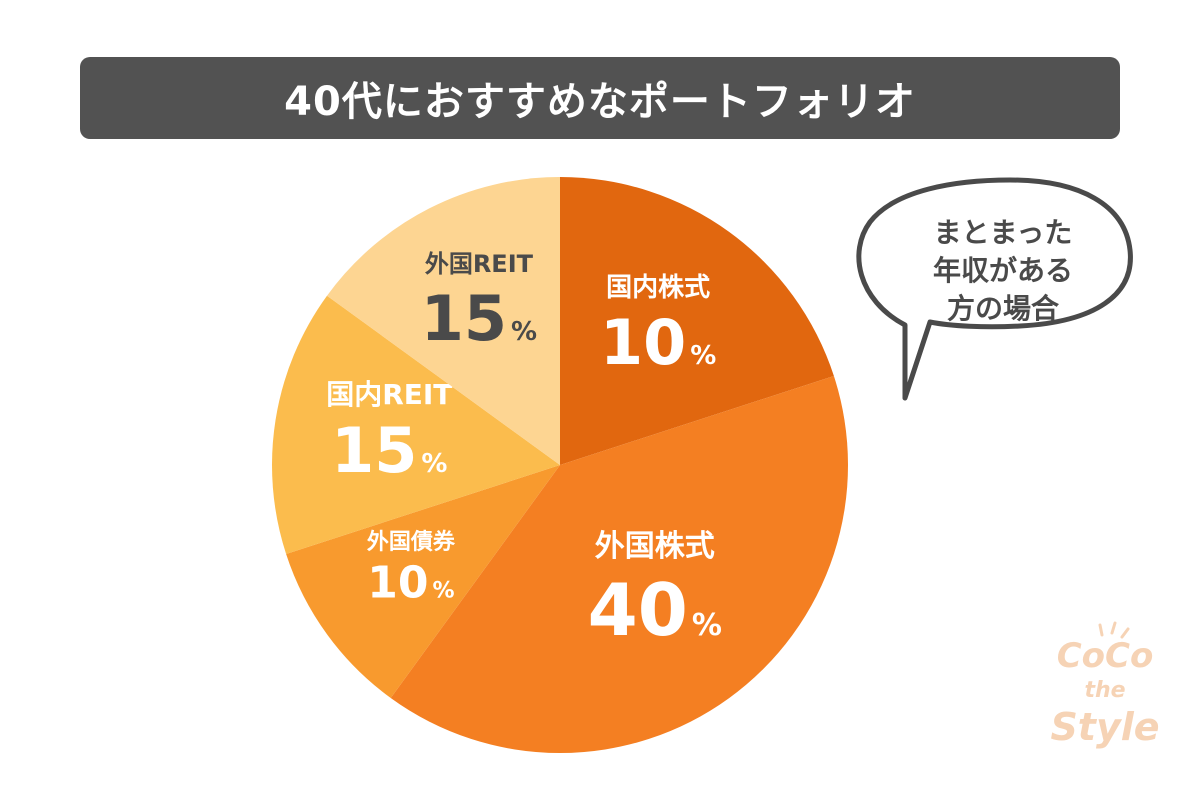  Describe the element at coordinates (1105, 656) in the screenshot. I see `logo-text-line-1: CoCo` at that location.